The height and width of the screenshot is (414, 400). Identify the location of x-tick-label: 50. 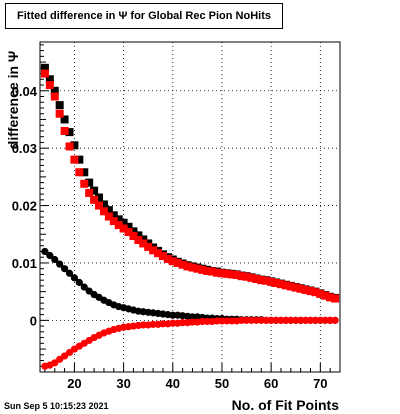
(222, 383).